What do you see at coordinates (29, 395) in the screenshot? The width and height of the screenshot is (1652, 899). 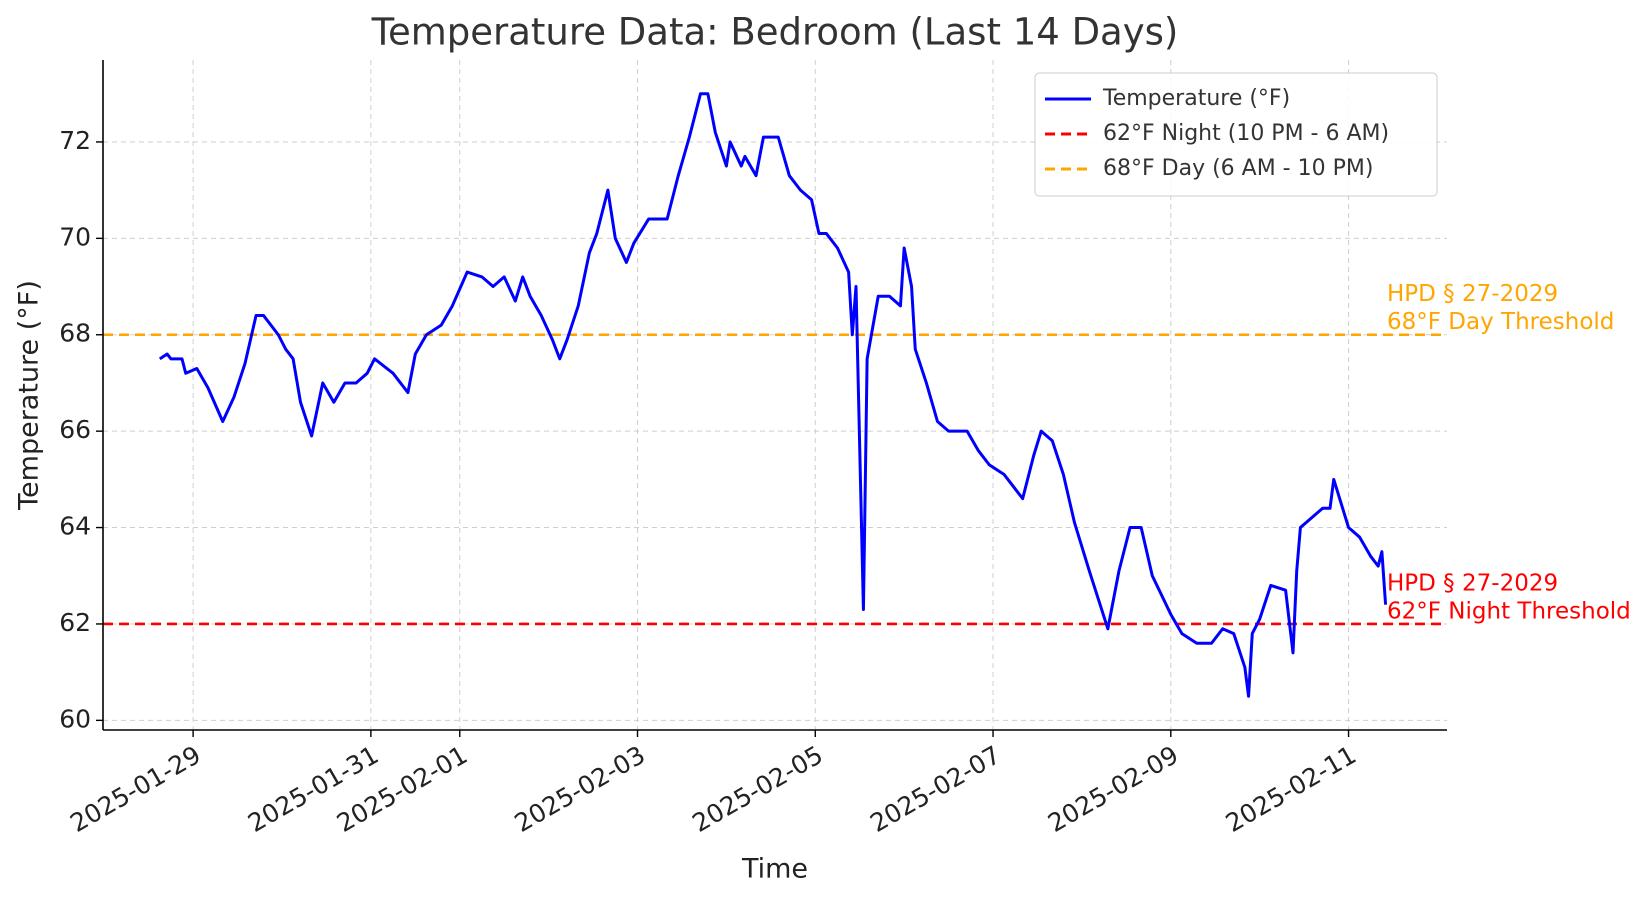 I see `y-axis-label: Temperature (°F)` at bounding box center [29, 395].